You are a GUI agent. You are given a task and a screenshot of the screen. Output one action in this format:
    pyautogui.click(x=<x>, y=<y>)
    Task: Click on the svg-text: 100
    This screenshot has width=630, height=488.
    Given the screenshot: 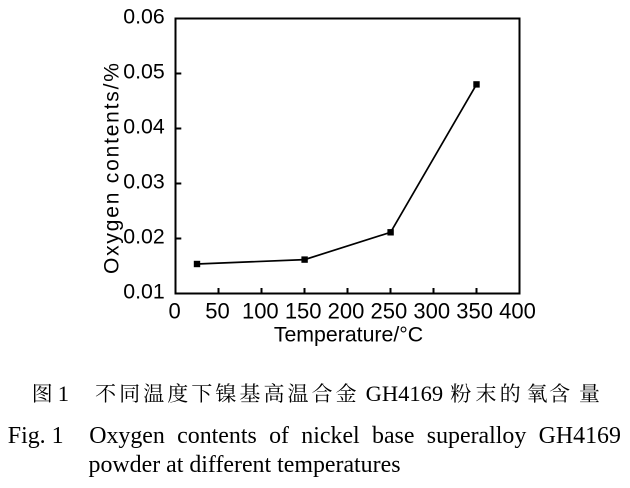 What is the action you would take?
    pyautogui.click(x=260, y=311)
    